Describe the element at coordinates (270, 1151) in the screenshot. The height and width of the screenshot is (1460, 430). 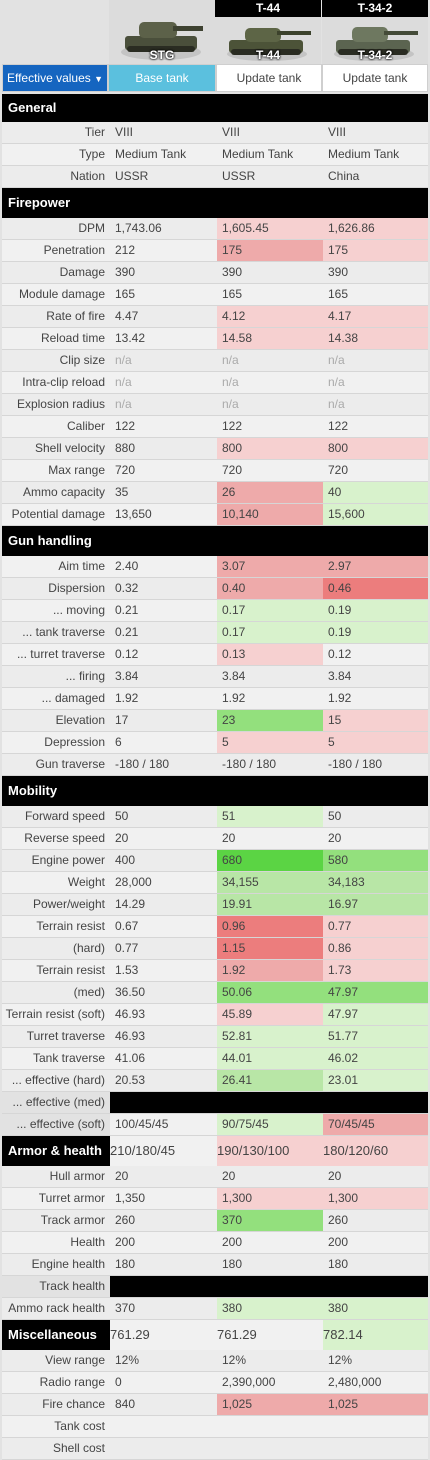
I see `value-cell: 190/130/100` at that location.